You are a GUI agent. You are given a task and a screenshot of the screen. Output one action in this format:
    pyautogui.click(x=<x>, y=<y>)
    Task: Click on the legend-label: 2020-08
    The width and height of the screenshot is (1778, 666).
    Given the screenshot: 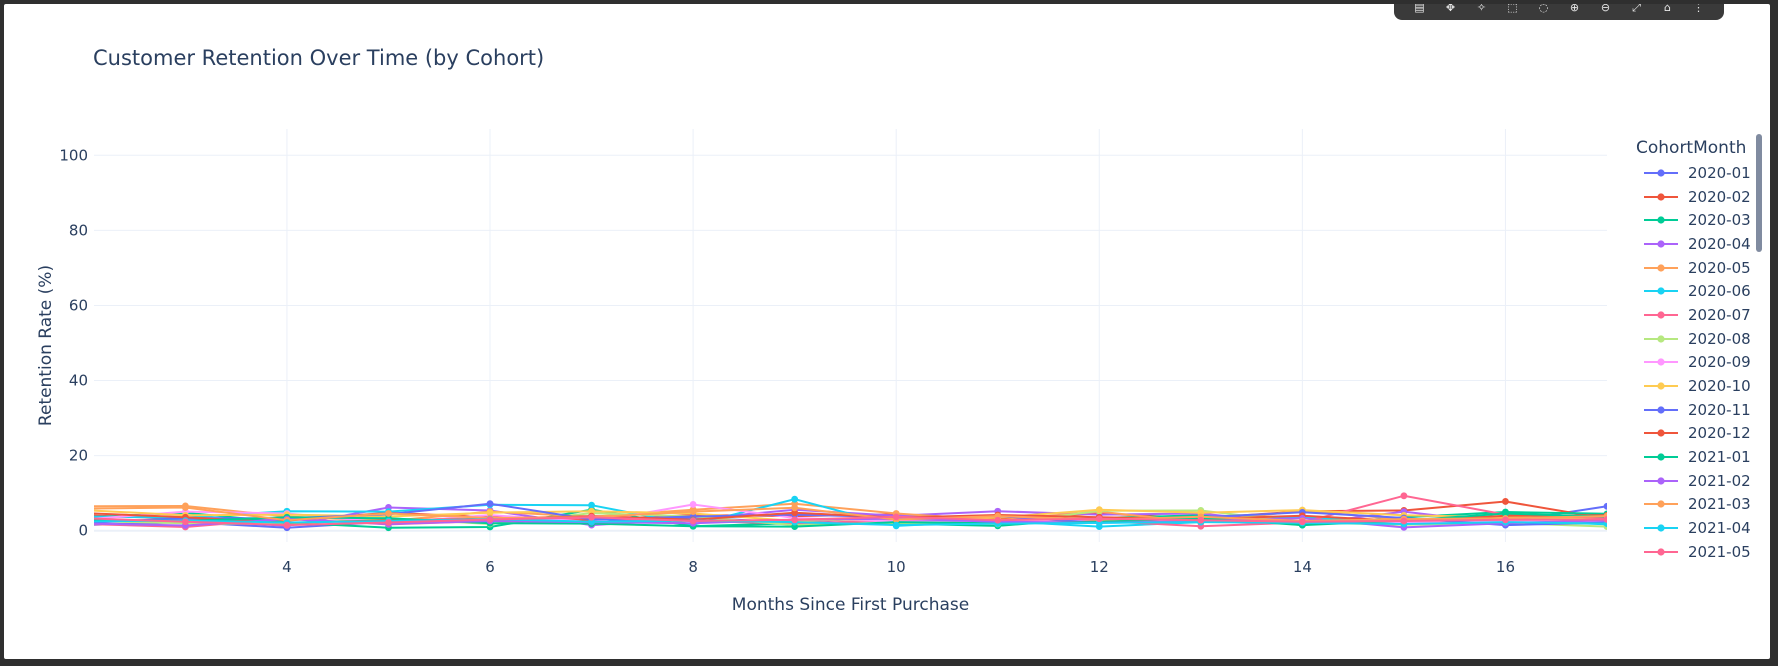 What is the action you would take?
    pyautogui.click(x=1719, y=338)
    